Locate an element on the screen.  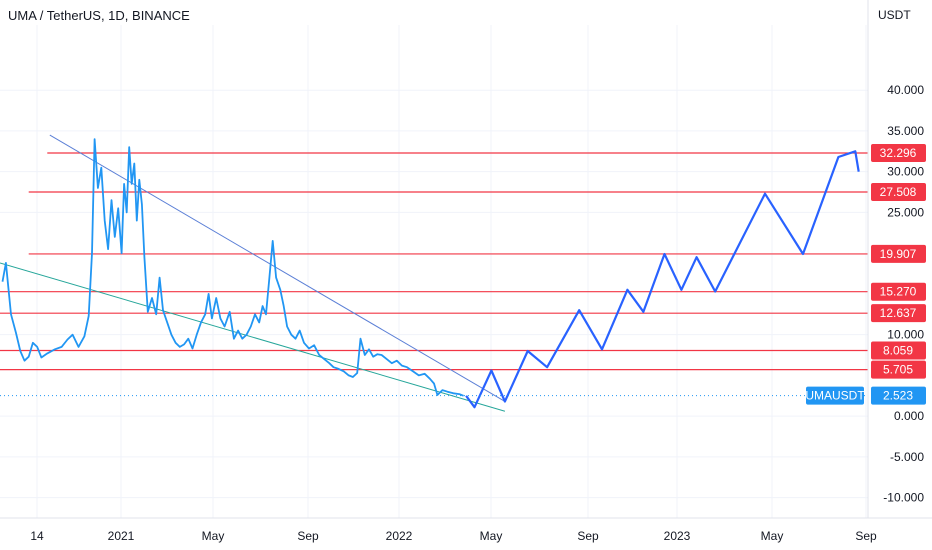
y-tick-label: -5.000 is located at coordinates (907, 457).